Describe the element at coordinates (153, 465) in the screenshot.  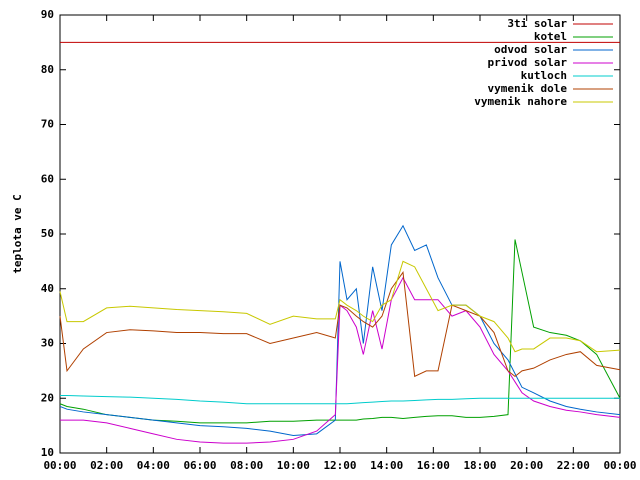
I see `x-tick-label: 04:00` at that location.